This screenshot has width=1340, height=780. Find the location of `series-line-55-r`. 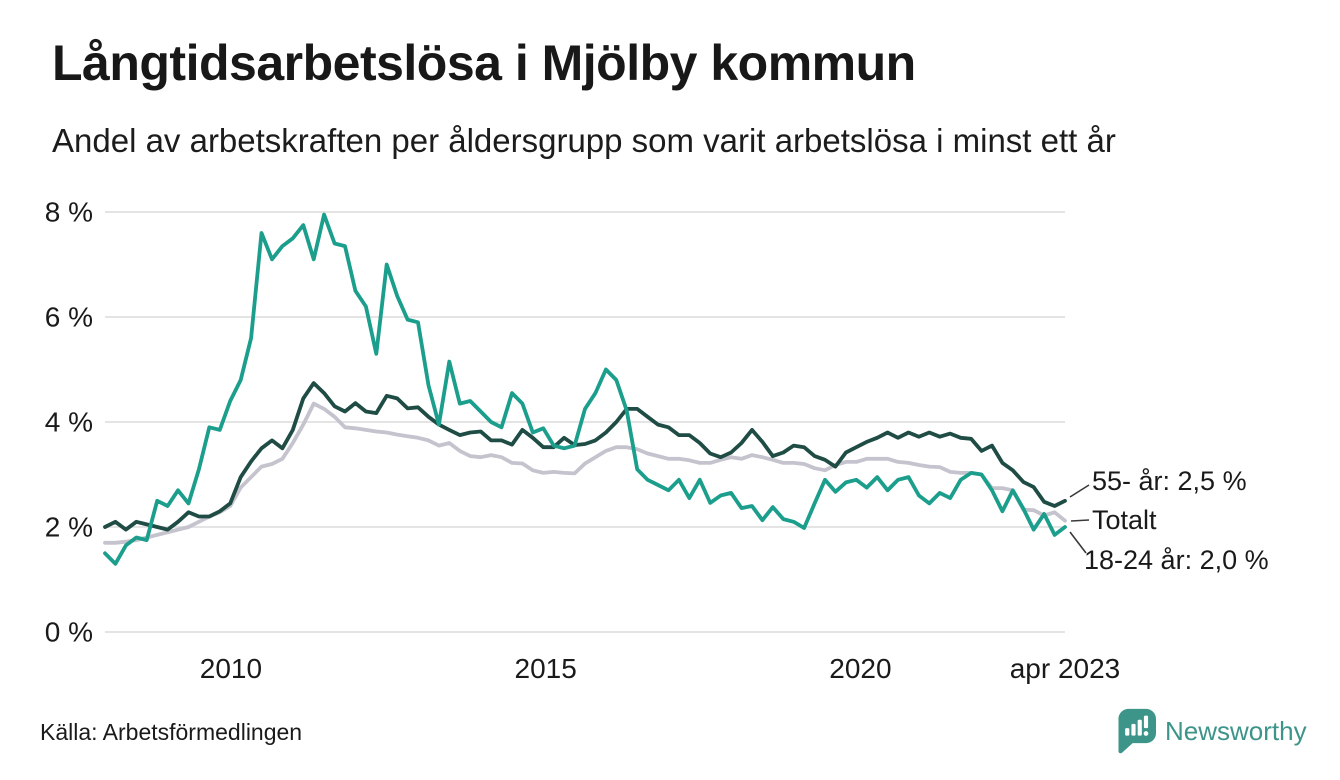

series-line-55-r is located at coordinates (585, 456).